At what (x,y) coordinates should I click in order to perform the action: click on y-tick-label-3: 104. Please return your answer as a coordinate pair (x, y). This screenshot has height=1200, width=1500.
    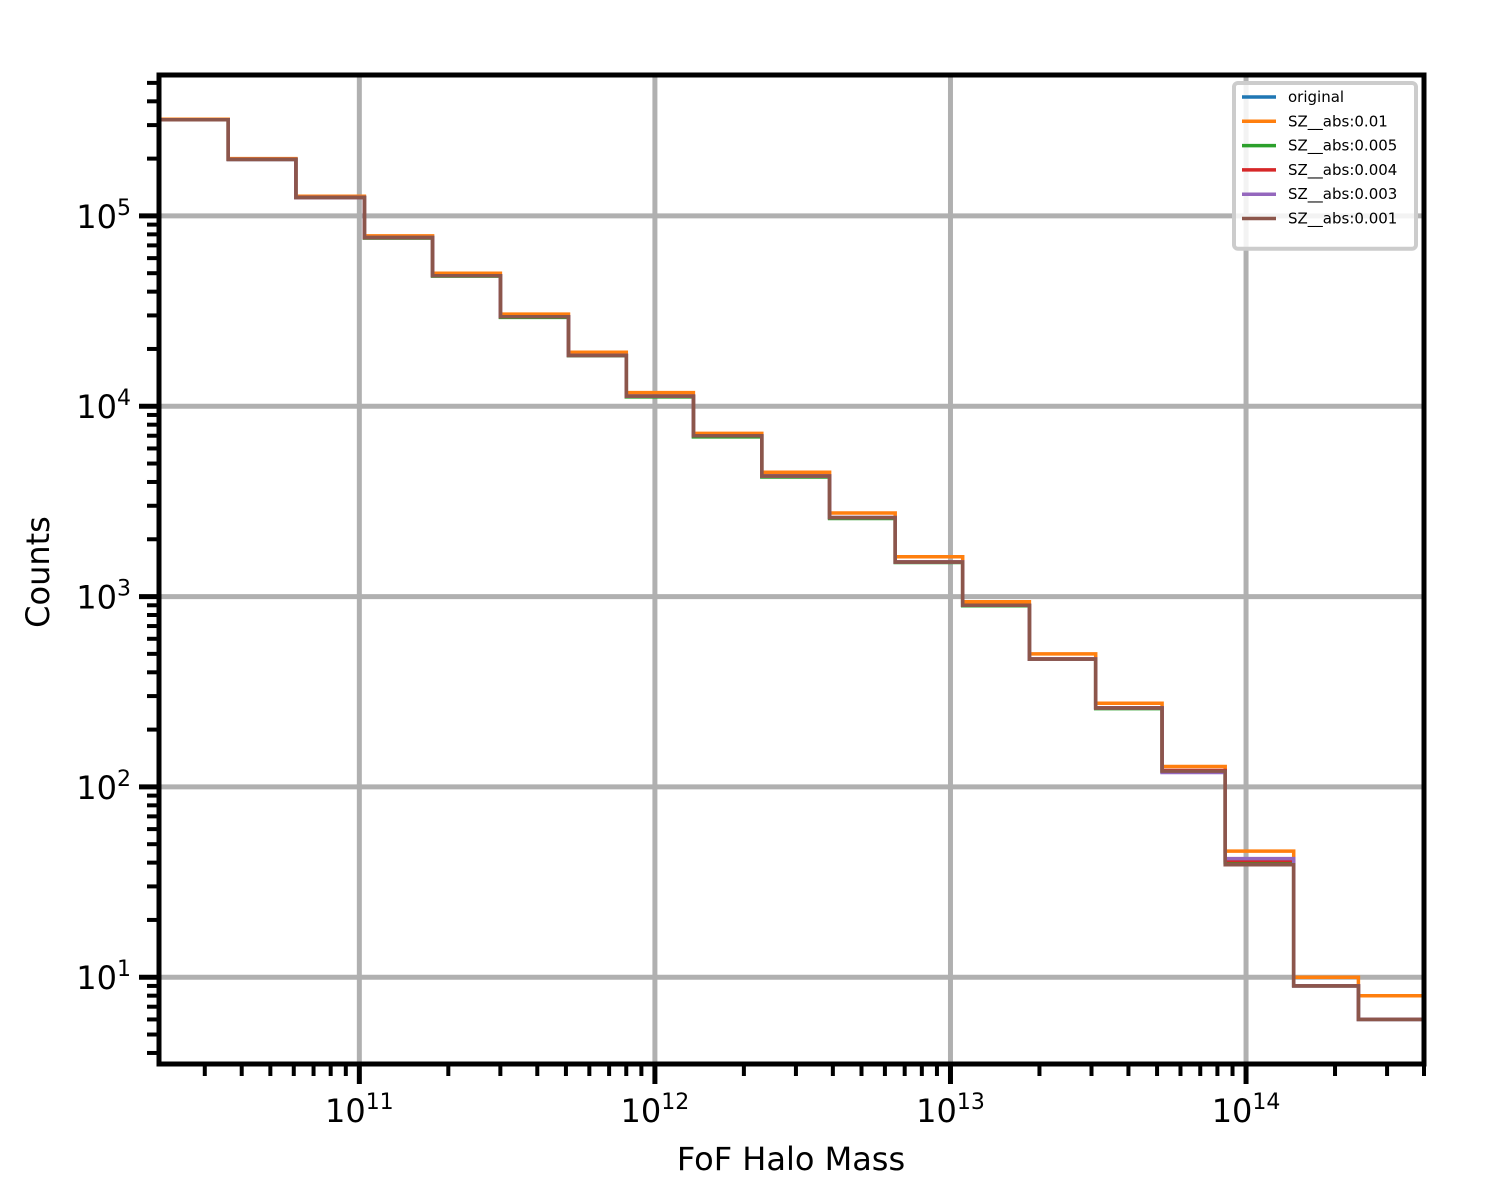
    Looking at the image, I should click on (103, 406).